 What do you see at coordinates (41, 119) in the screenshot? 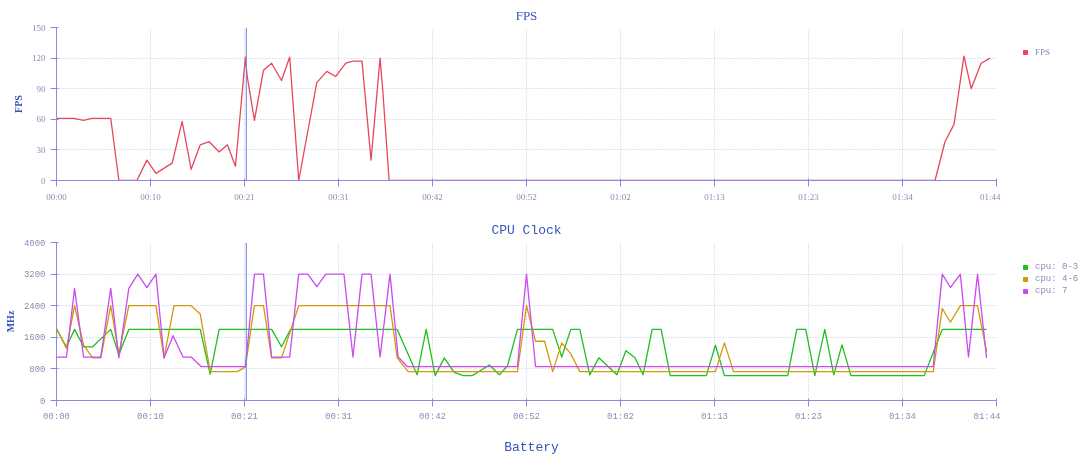
I see `y-tick-label: 60` at bounding box center [41, 119].